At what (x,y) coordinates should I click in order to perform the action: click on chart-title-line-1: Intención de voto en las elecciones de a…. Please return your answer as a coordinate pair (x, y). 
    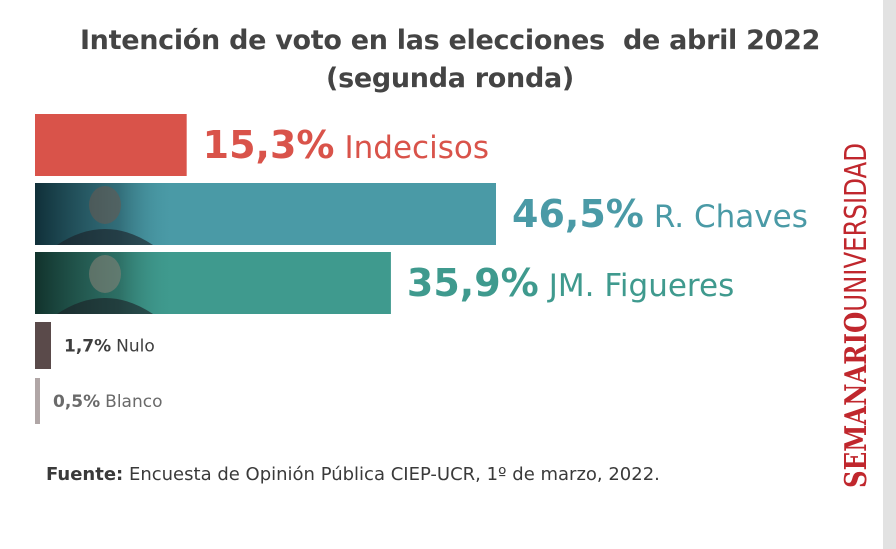
    Looking at the image, I should click on (450, 40).